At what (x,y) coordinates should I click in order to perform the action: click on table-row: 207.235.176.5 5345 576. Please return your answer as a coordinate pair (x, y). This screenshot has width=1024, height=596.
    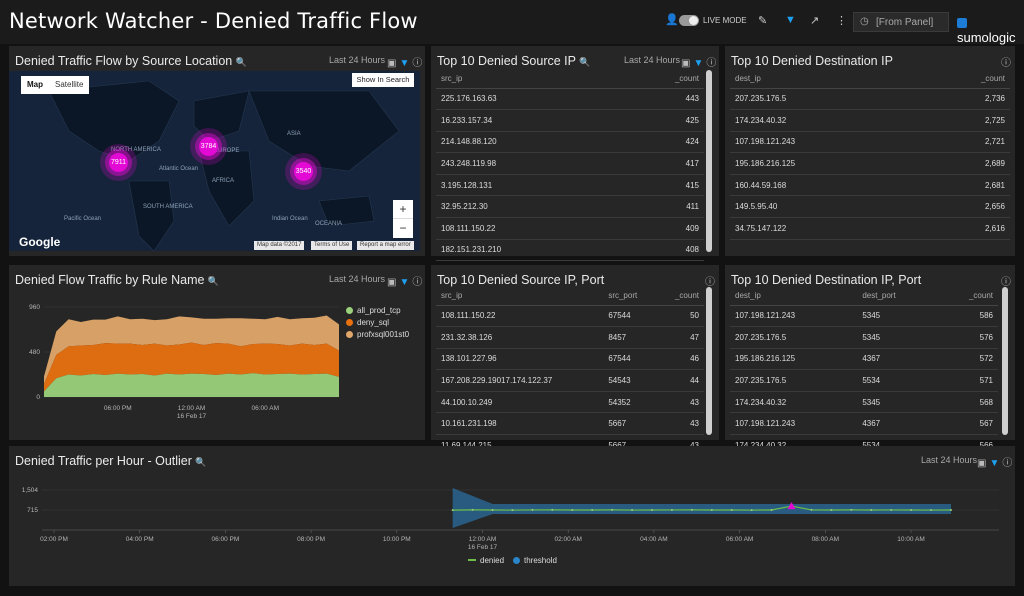
    Looking at the image, I should click on (864, 337).